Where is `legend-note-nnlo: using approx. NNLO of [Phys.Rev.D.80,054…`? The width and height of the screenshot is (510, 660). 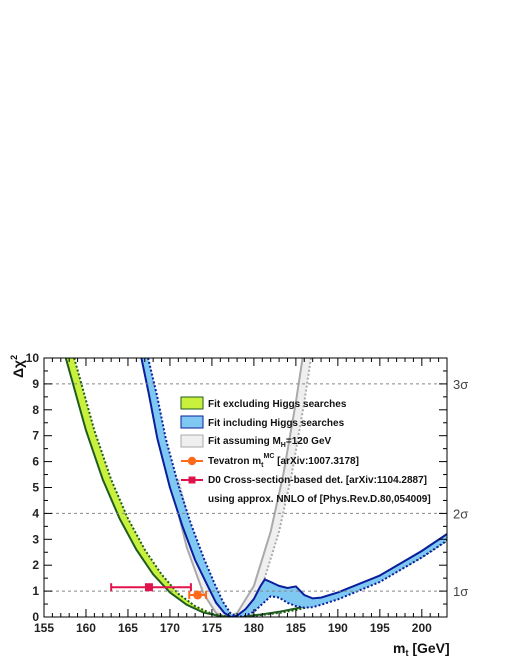 legend-note-nnlo: using approx. NNLO of [Phys.Rev.D.80,054… is located at coordinates (319, 499).